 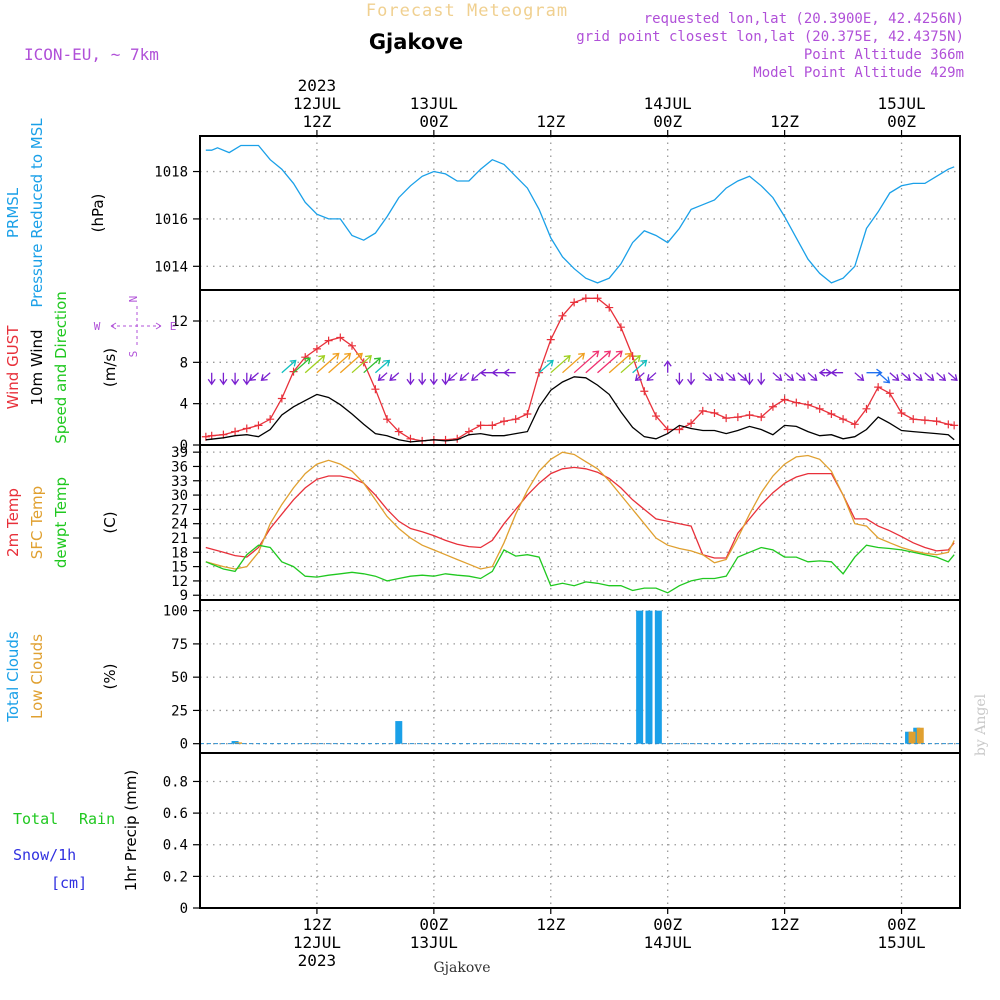 What do you see at coordinates (179, 496) in the screenshot?
I see `y-tick-label: 30` at bounding box center [179, 496].